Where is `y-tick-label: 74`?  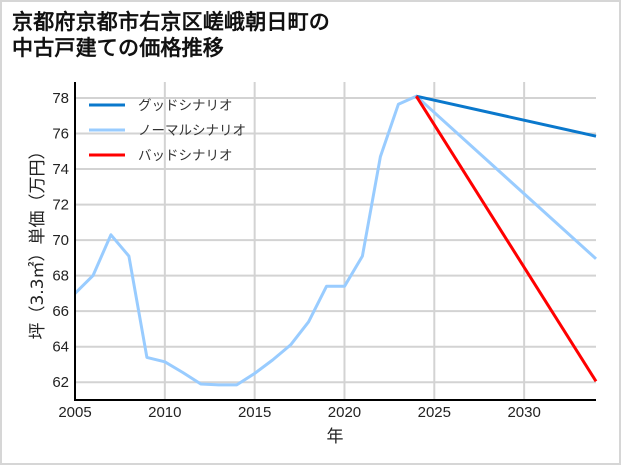
y-tick-label: 74 is located at coordinates (60, 169).